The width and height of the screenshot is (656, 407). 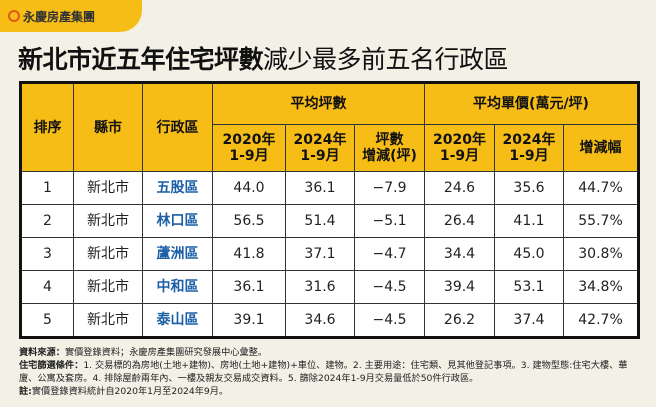 What do you see at coordinates (108, 127) in the screenshot?
I see `header-city: 縣市` at bounding box center [108, 127].